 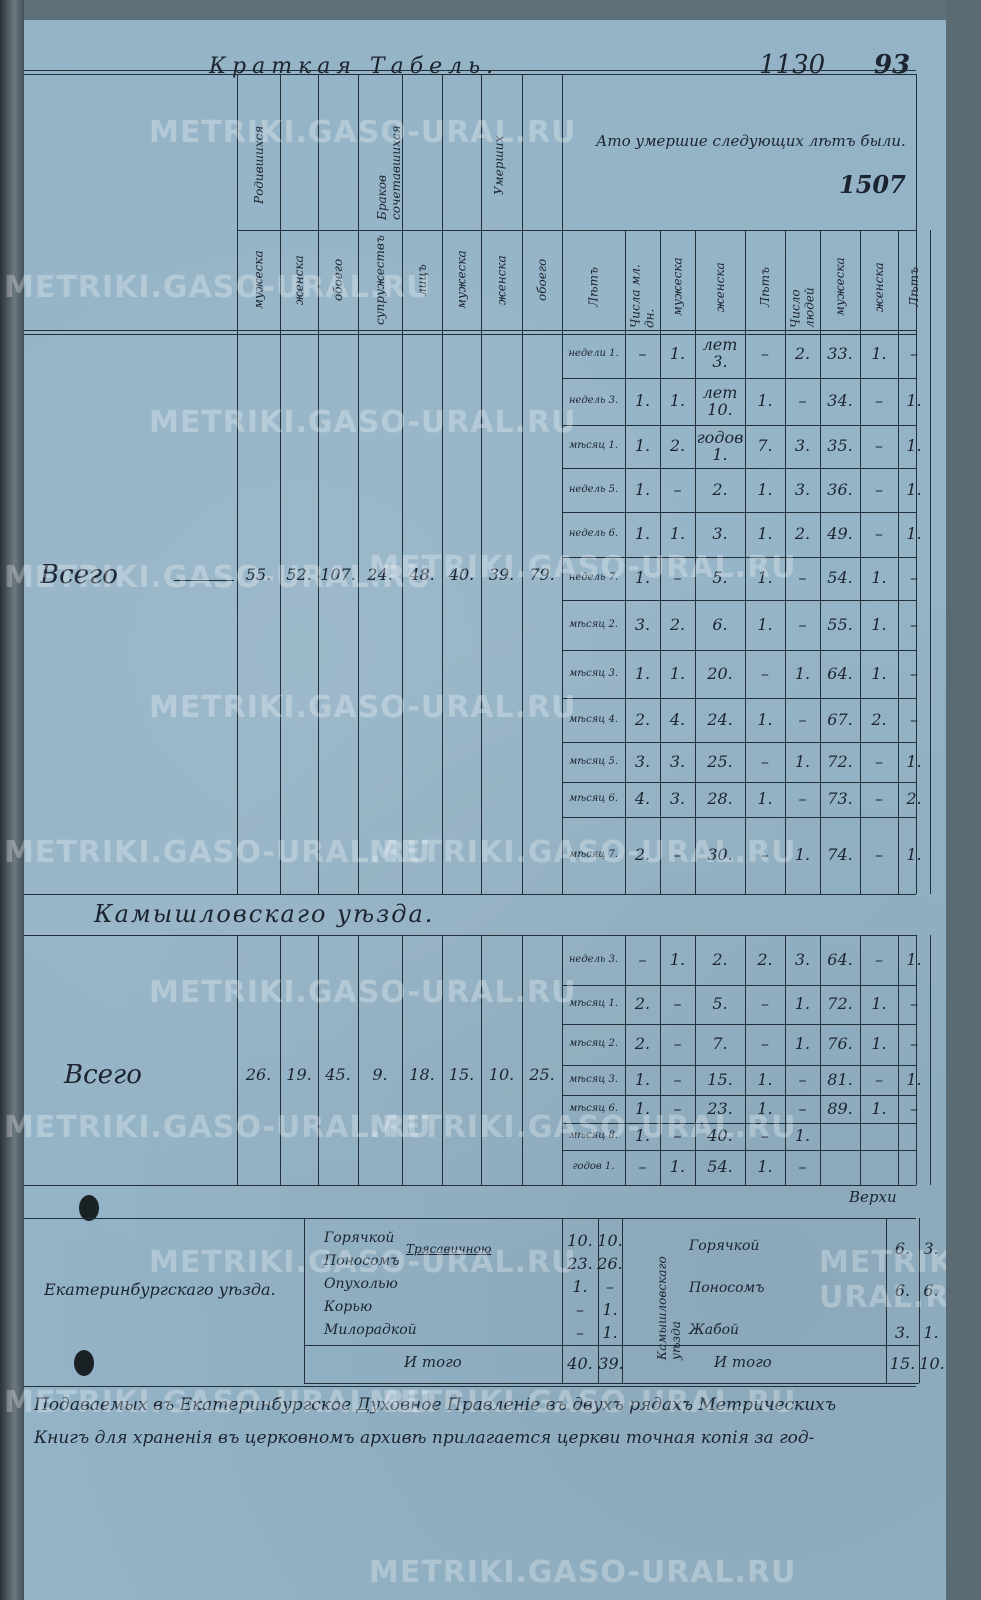 What do you see at coordinates (593, 855) in the screenshot?
I see `table-cell: мѣсяц 7.` at bounding box center [593, 855].